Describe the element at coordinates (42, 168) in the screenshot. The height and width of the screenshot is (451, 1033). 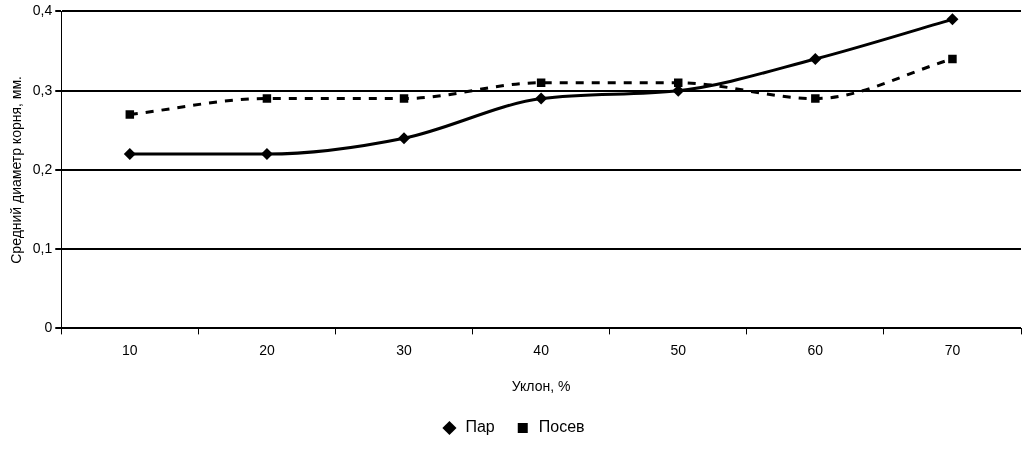
I see `y-tick-label: 0,2` at that location.